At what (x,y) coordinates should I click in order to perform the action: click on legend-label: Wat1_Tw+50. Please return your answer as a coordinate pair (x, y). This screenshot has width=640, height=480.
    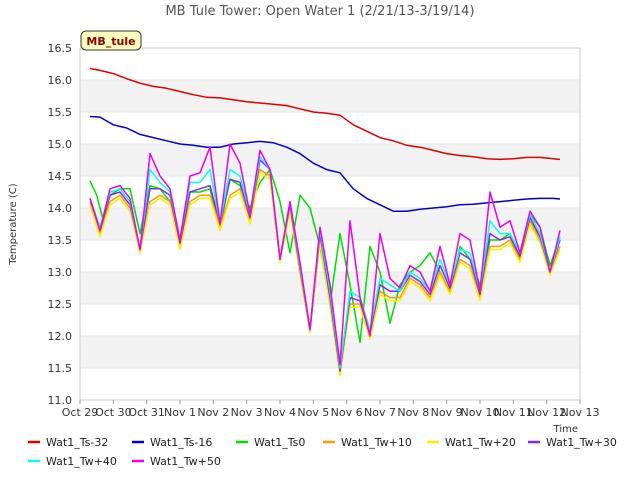
    Looking at the image, I should click on (185, 461).